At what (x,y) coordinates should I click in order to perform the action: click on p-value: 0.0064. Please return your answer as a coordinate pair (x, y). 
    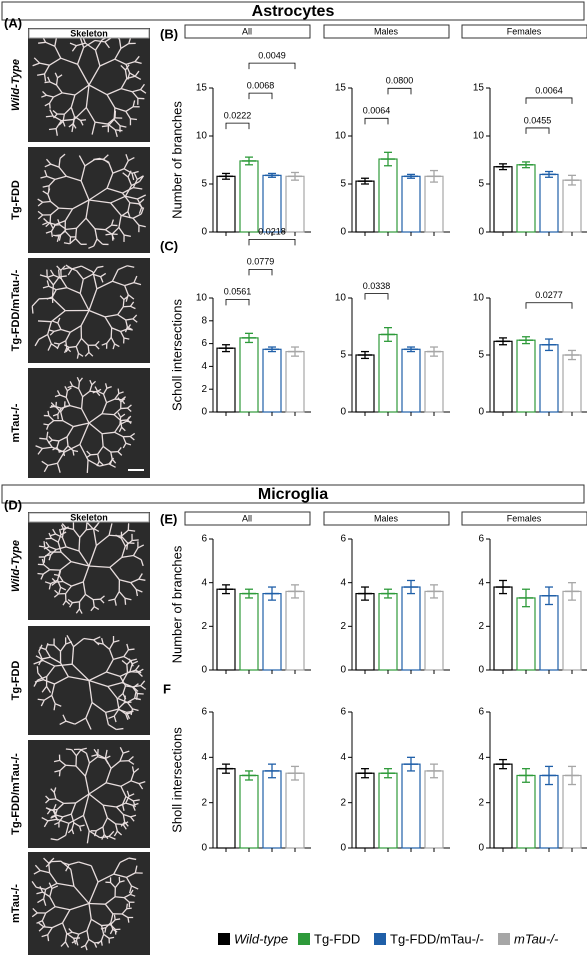
    Looking at the image, I should click on (549, 90).